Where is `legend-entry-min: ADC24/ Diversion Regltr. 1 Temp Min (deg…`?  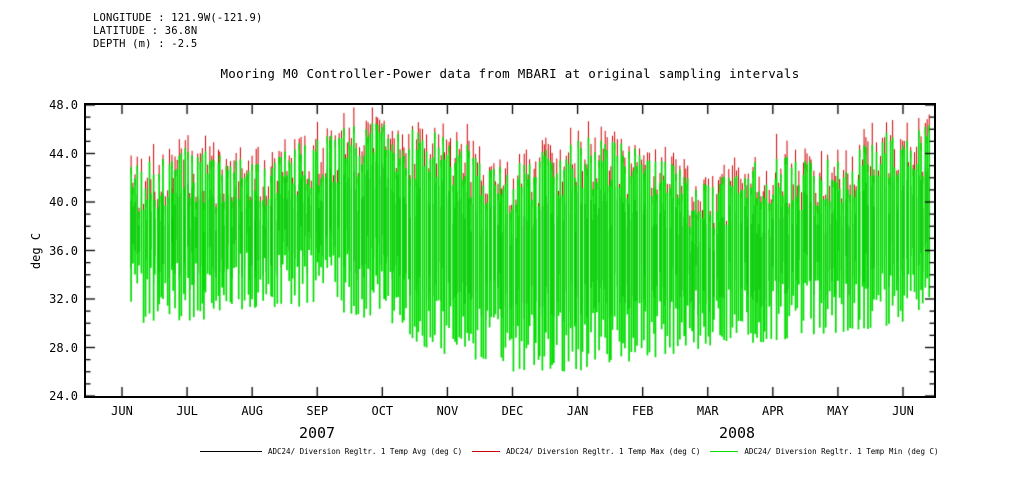
legend-entry-min: ADC24/ Diversion Regltr. 1 Temp Min (deg… is located at coordinates (824, 451).